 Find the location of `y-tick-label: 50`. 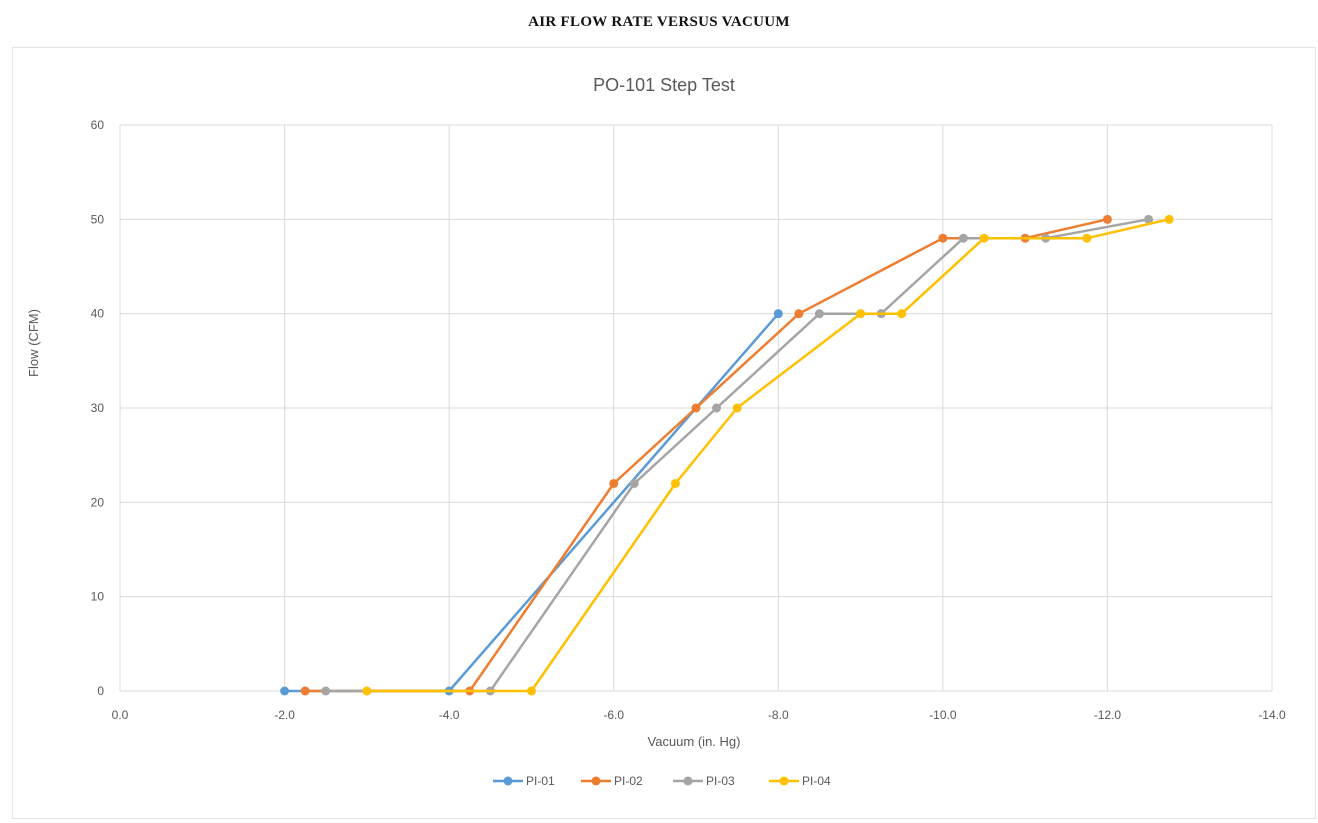

y-tick-label: 50 is located at coordinates (98, 219).